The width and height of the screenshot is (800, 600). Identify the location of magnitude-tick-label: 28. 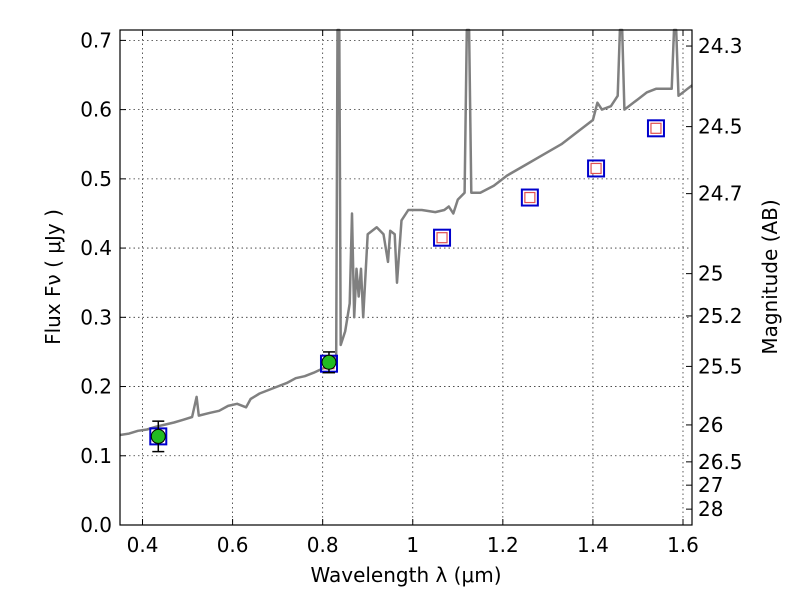
(710, 509).